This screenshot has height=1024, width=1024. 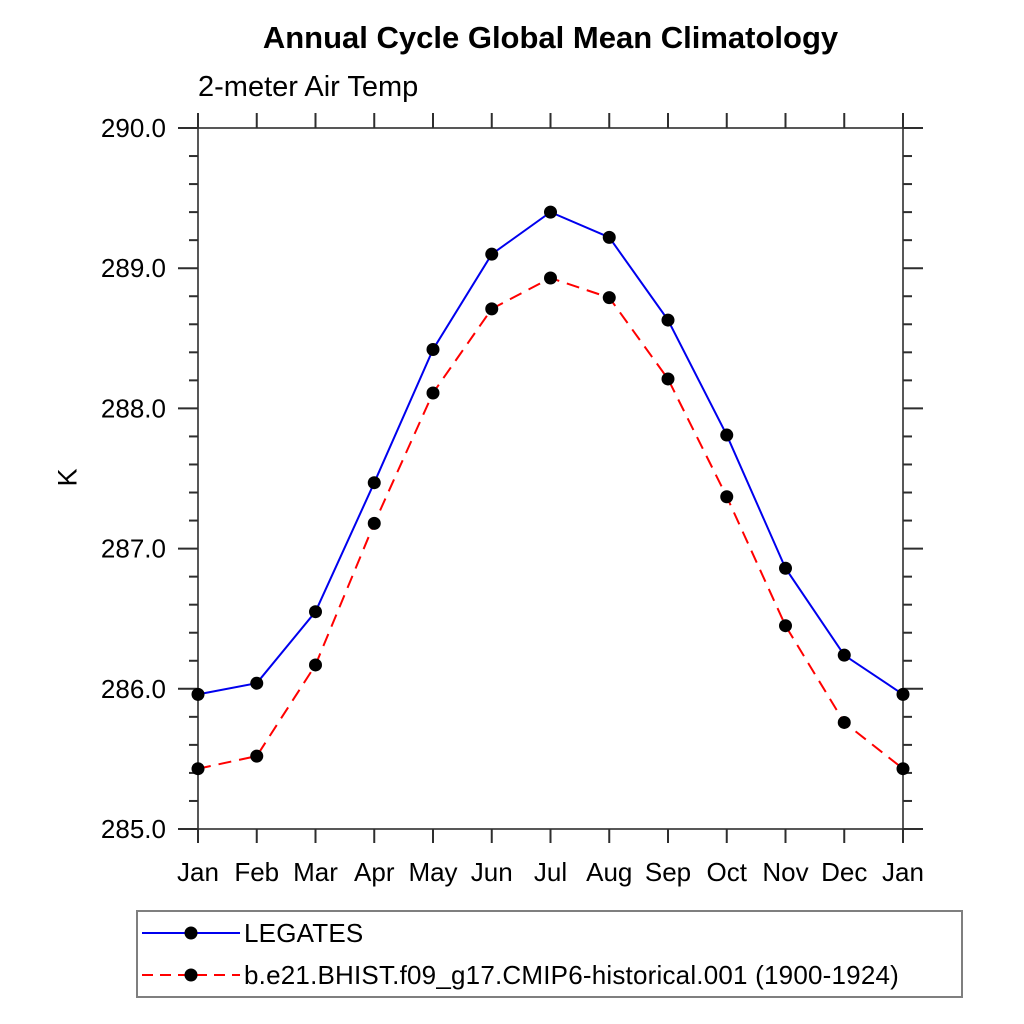 What do you see at coordinates (133, 268) in the screenshot?
I see `y-tick-label: 289.0` at bounding box center [133, 268].